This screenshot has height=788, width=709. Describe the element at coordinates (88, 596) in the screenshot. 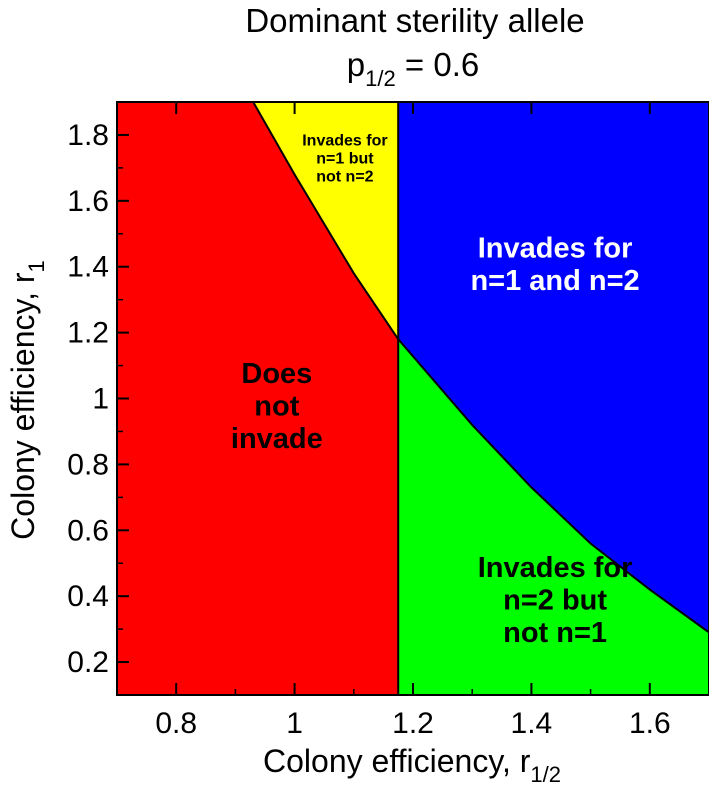

I see `y-tick-label: 0.4` at that location.